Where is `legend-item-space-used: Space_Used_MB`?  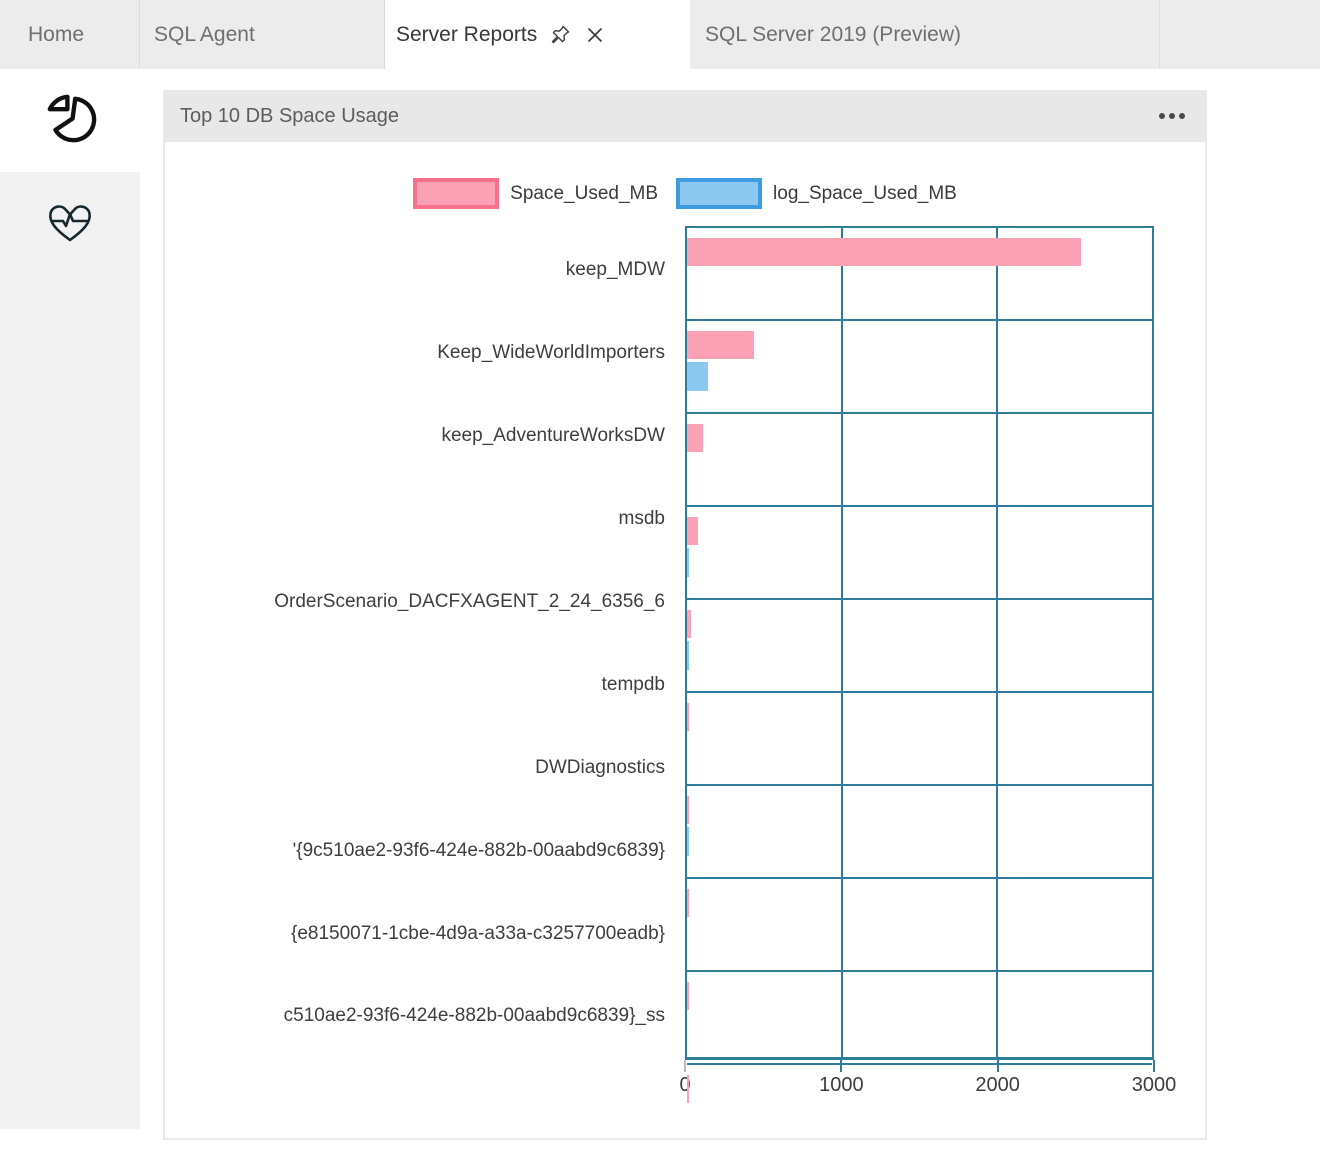
legend-item-space-used: Space_Used_MB is located at coordinates (535, 193).